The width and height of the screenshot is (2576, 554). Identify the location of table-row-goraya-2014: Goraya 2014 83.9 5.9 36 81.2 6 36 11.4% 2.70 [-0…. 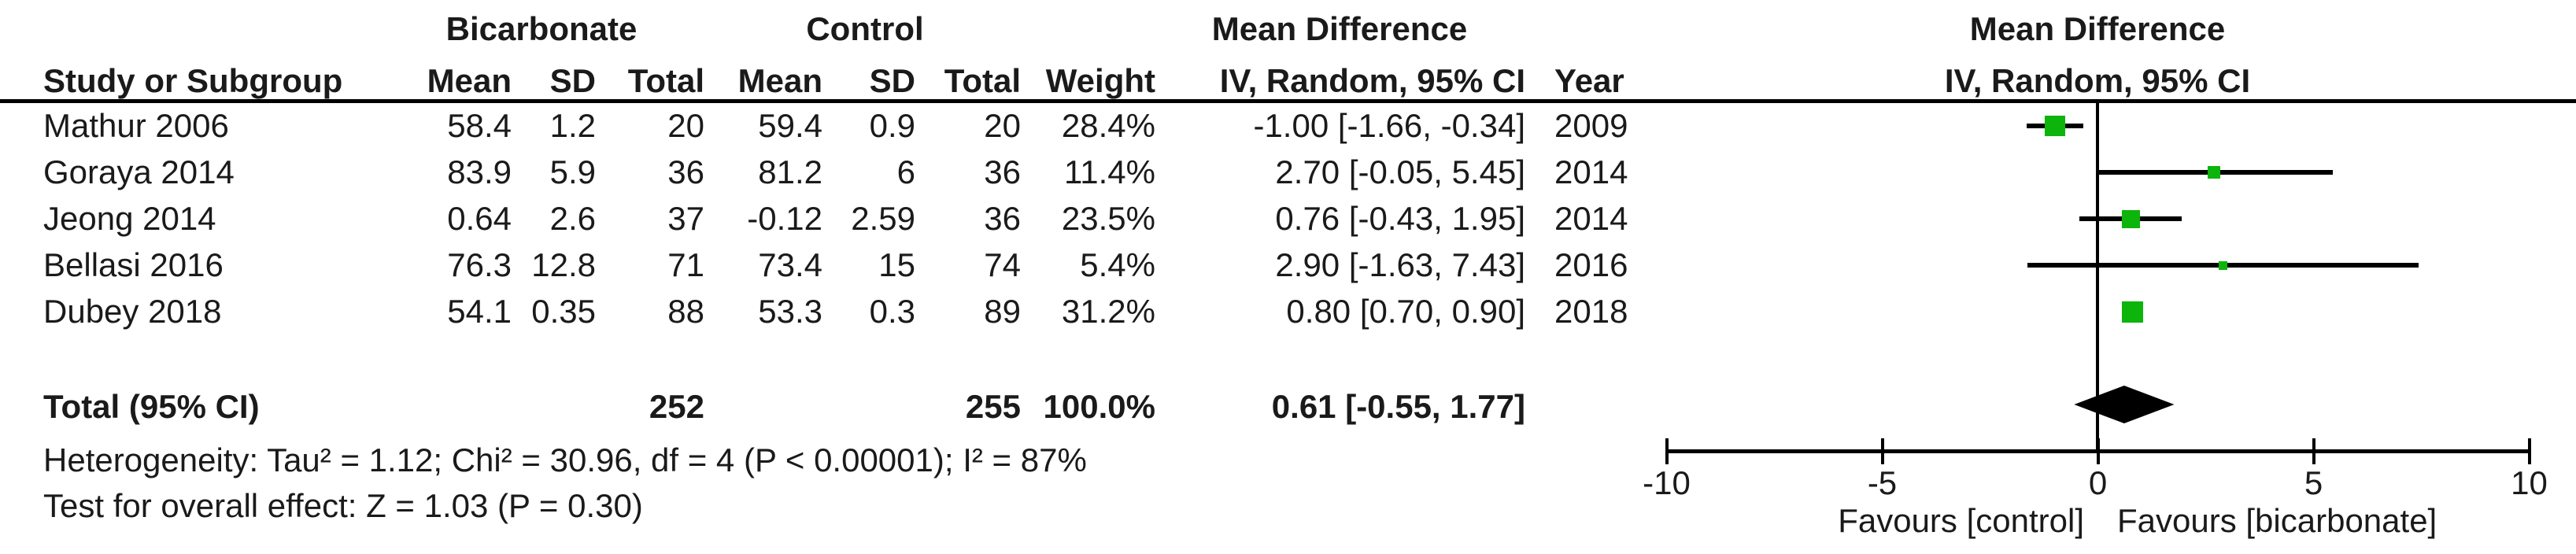
(1288, 173).